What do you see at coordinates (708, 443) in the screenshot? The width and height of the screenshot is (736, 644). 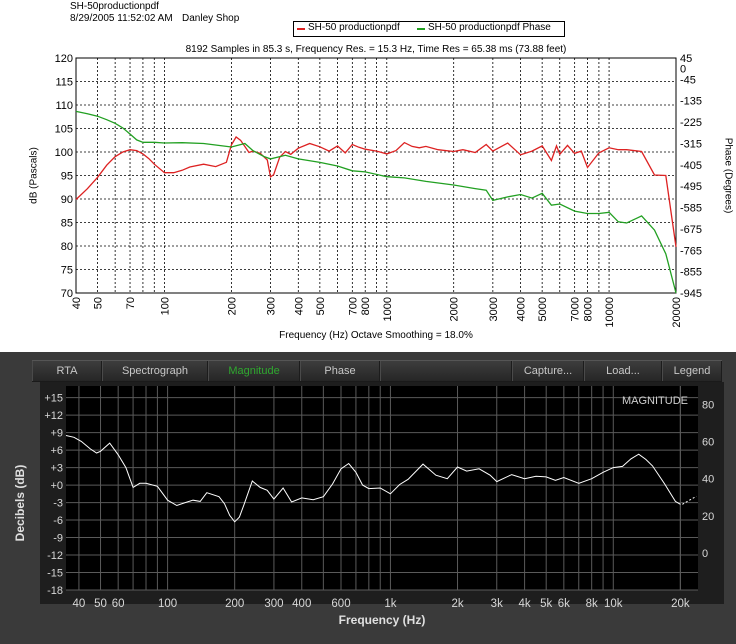 I see `y2-tick-label: 60` at bounding box center [708, 443].